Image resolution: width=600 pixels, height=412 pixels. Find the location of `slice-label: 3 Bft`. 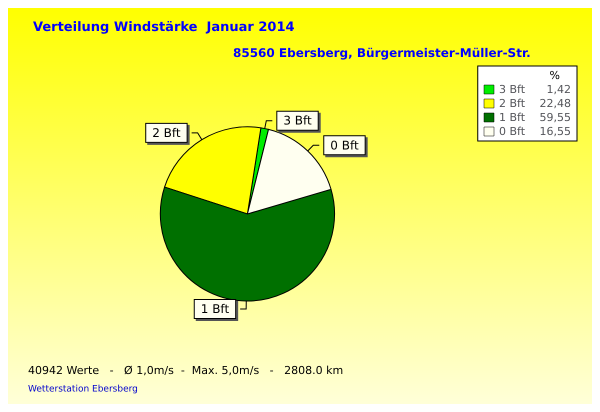

slice-label: 3 Bft is located at coordinates (297, 121).